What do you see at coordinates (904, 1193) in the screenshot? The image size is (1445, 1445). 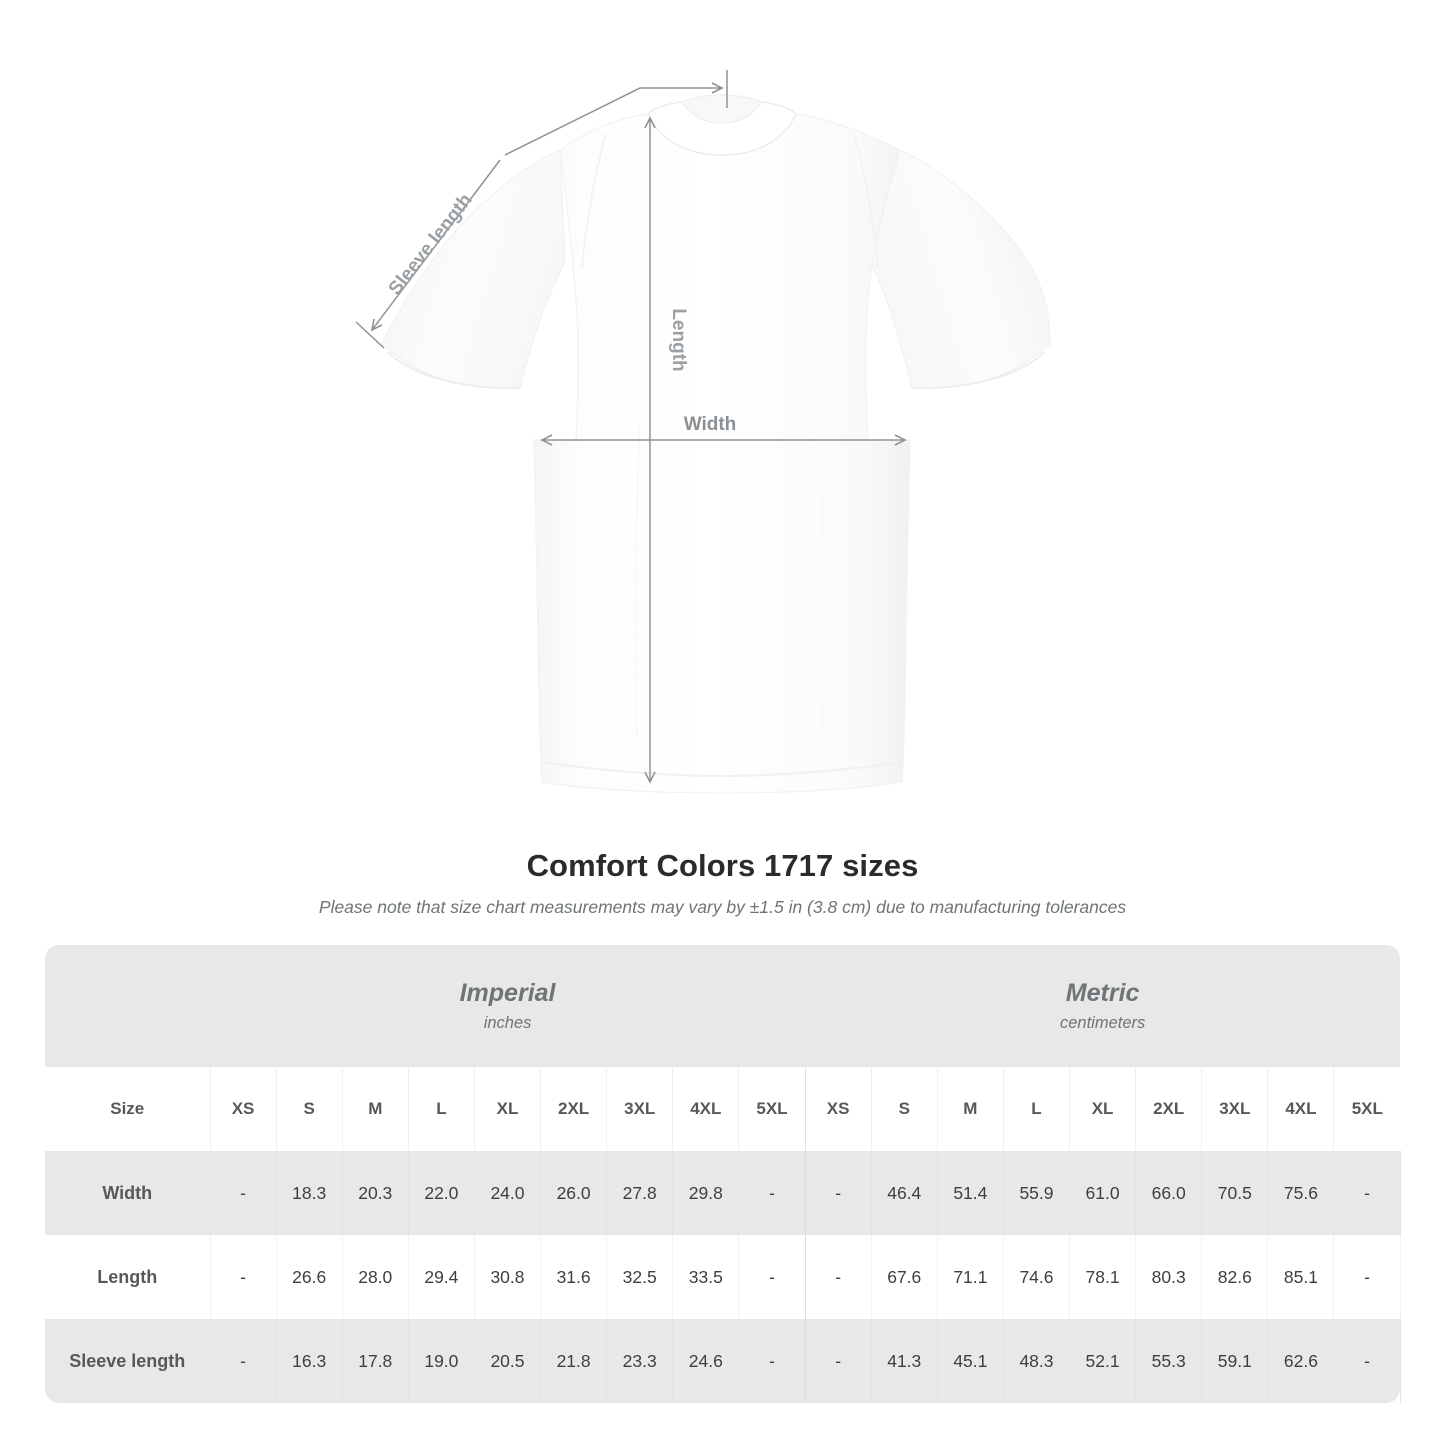 I see `cell-width-metric-s: 46.4` at bounding box center [904, 1193].